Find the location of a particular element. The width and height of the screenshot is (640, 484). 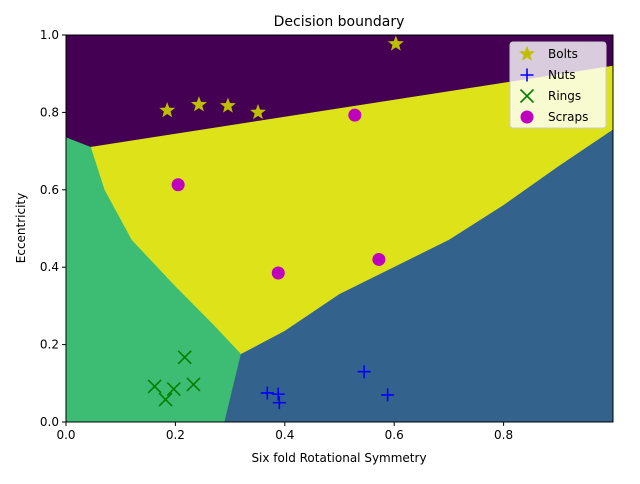

y-tick-label: 0.6 is located at coordinates (49, 190).